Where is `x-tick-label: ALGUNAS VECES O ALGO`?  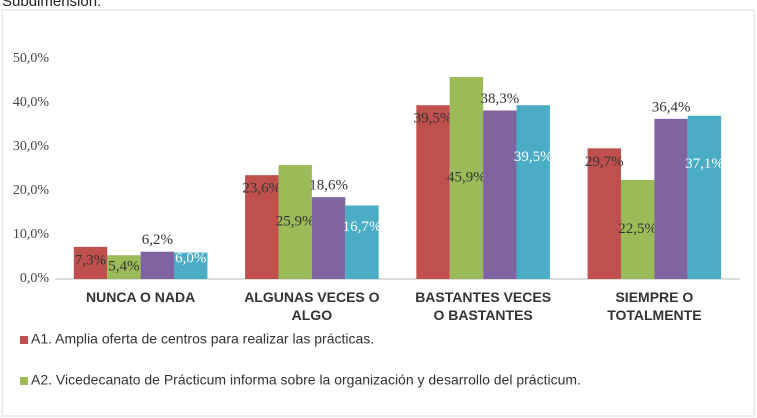 x-tick-label: ALGUNAS VECES O ALGO is located at coordinates (311, 306).